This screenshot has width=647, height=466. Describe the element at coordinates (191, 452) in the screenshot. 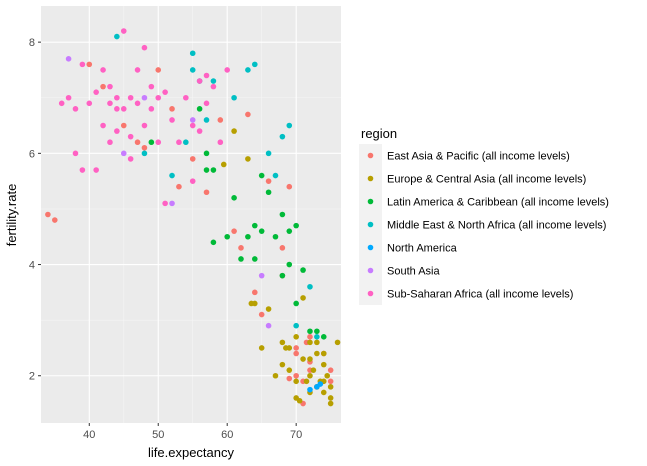

I see `x-axis-title: life.expectancy` at that location.